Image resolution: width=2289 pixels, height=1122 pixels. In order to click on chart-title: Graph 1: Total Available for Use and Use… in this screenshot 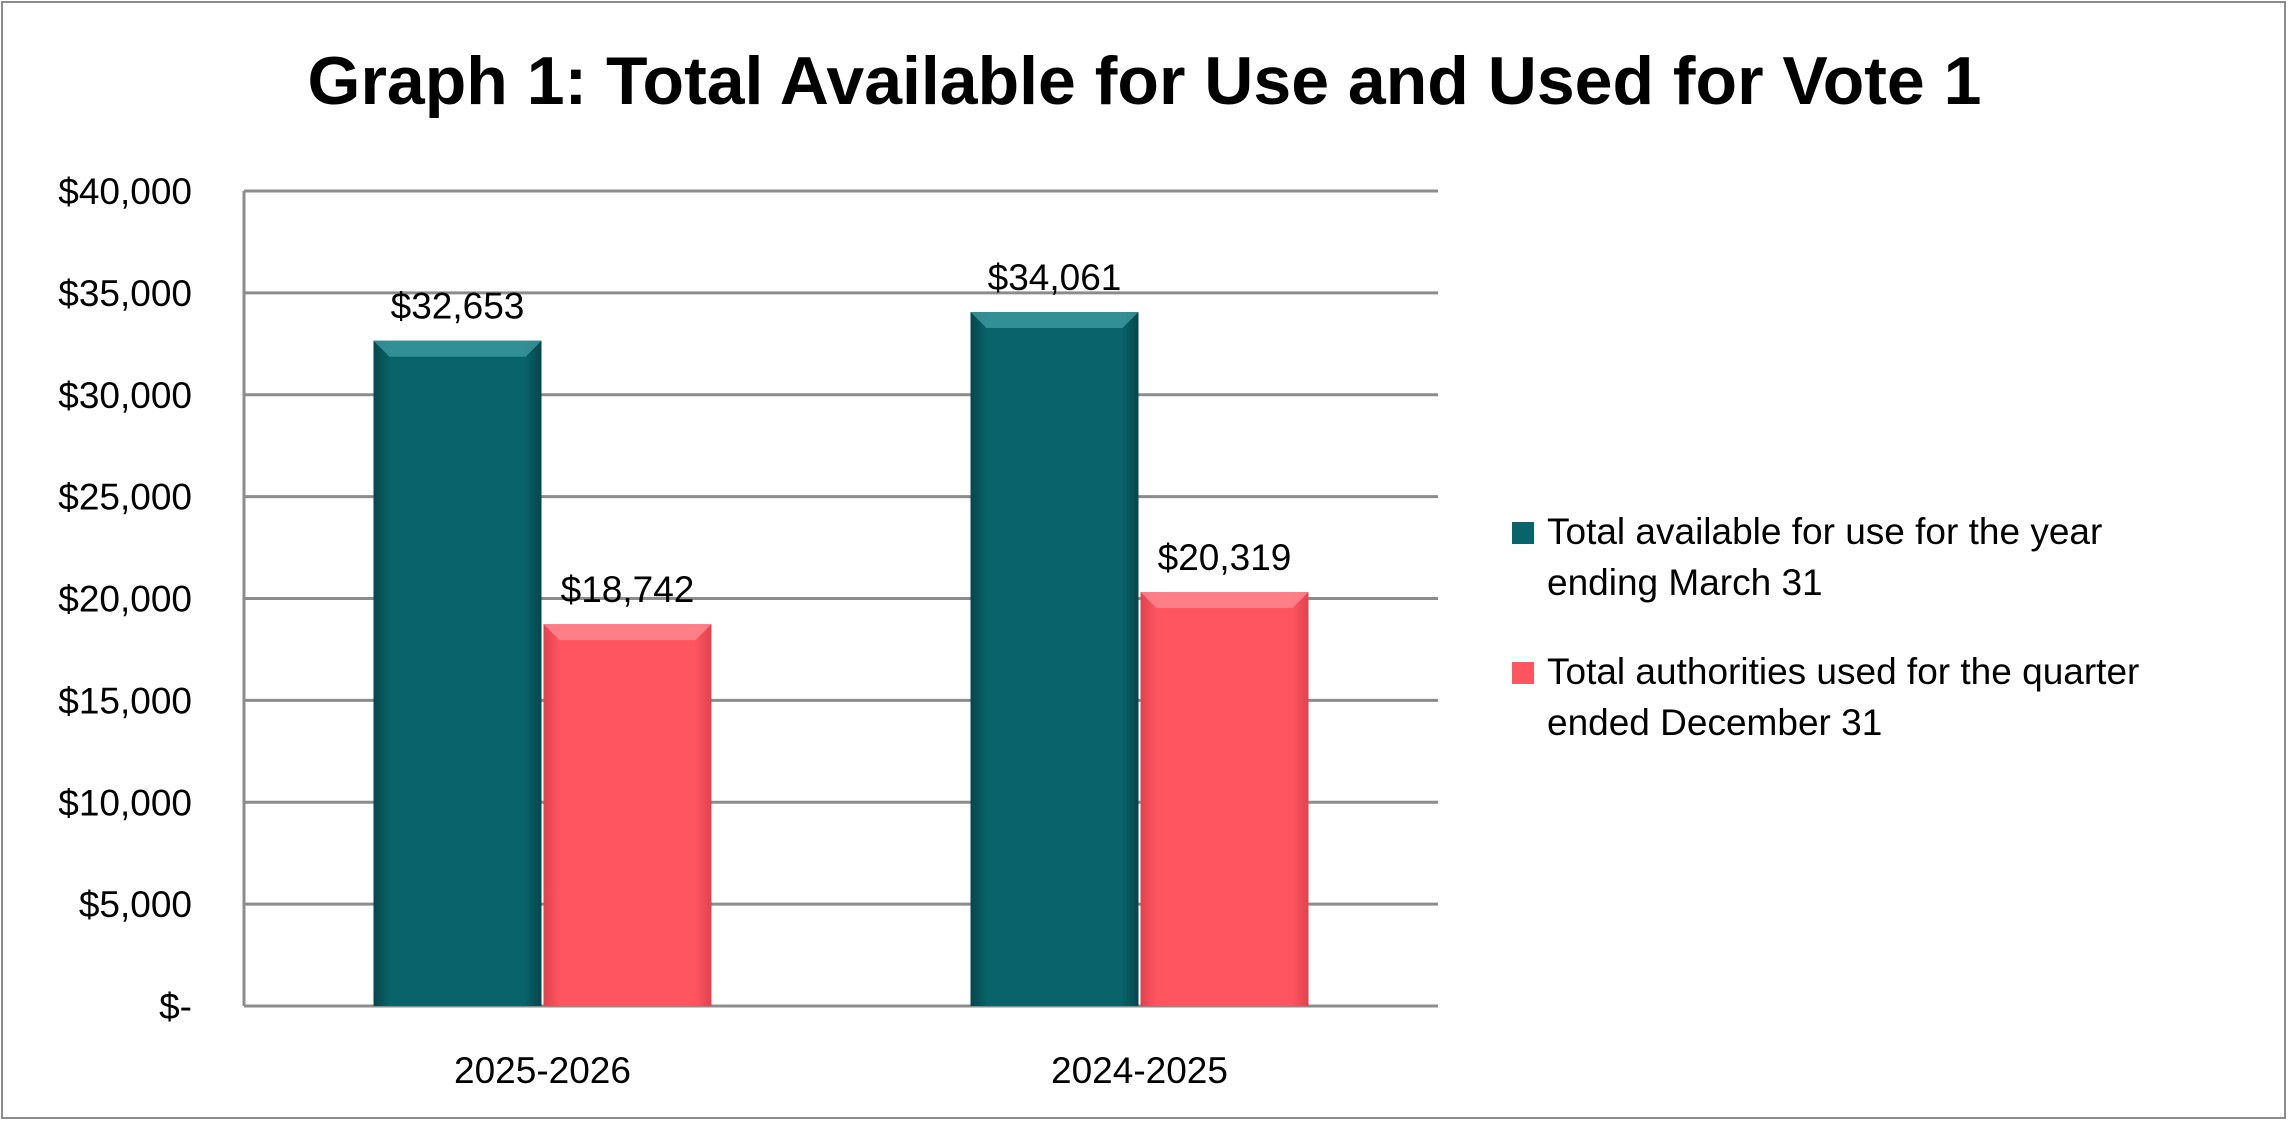, I will do `click(1144, 81)`.